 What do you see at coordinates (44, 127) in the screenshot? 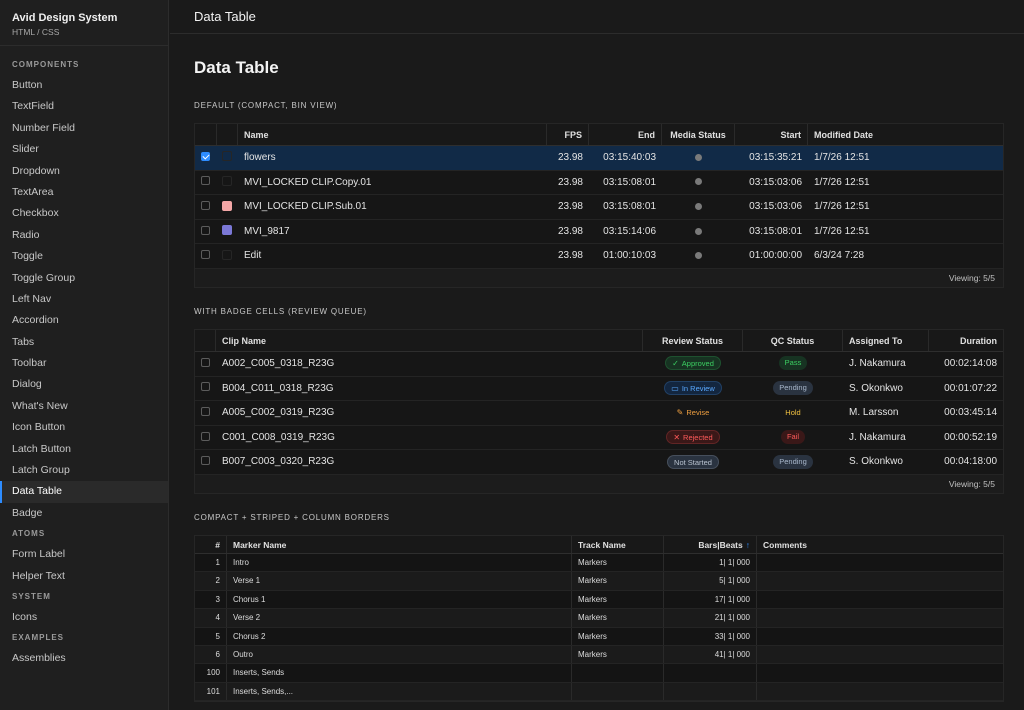
I see `sidebar-item-number-field: Number Field` at bounding box center [44, 127].